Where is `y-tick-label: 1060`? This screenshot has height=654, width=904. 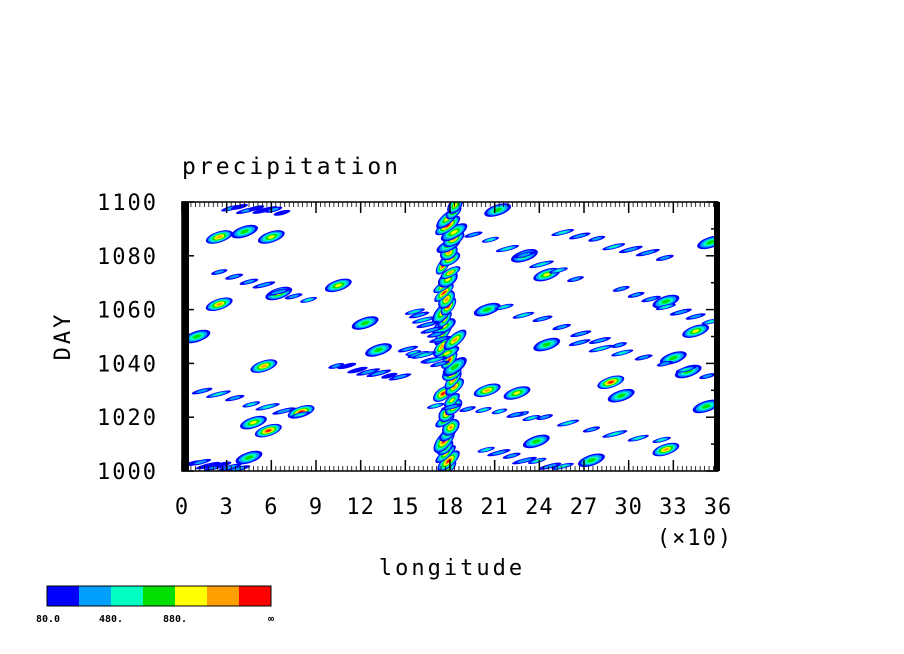
y-tick-label: 1060 is located at coordinates (127, 311).